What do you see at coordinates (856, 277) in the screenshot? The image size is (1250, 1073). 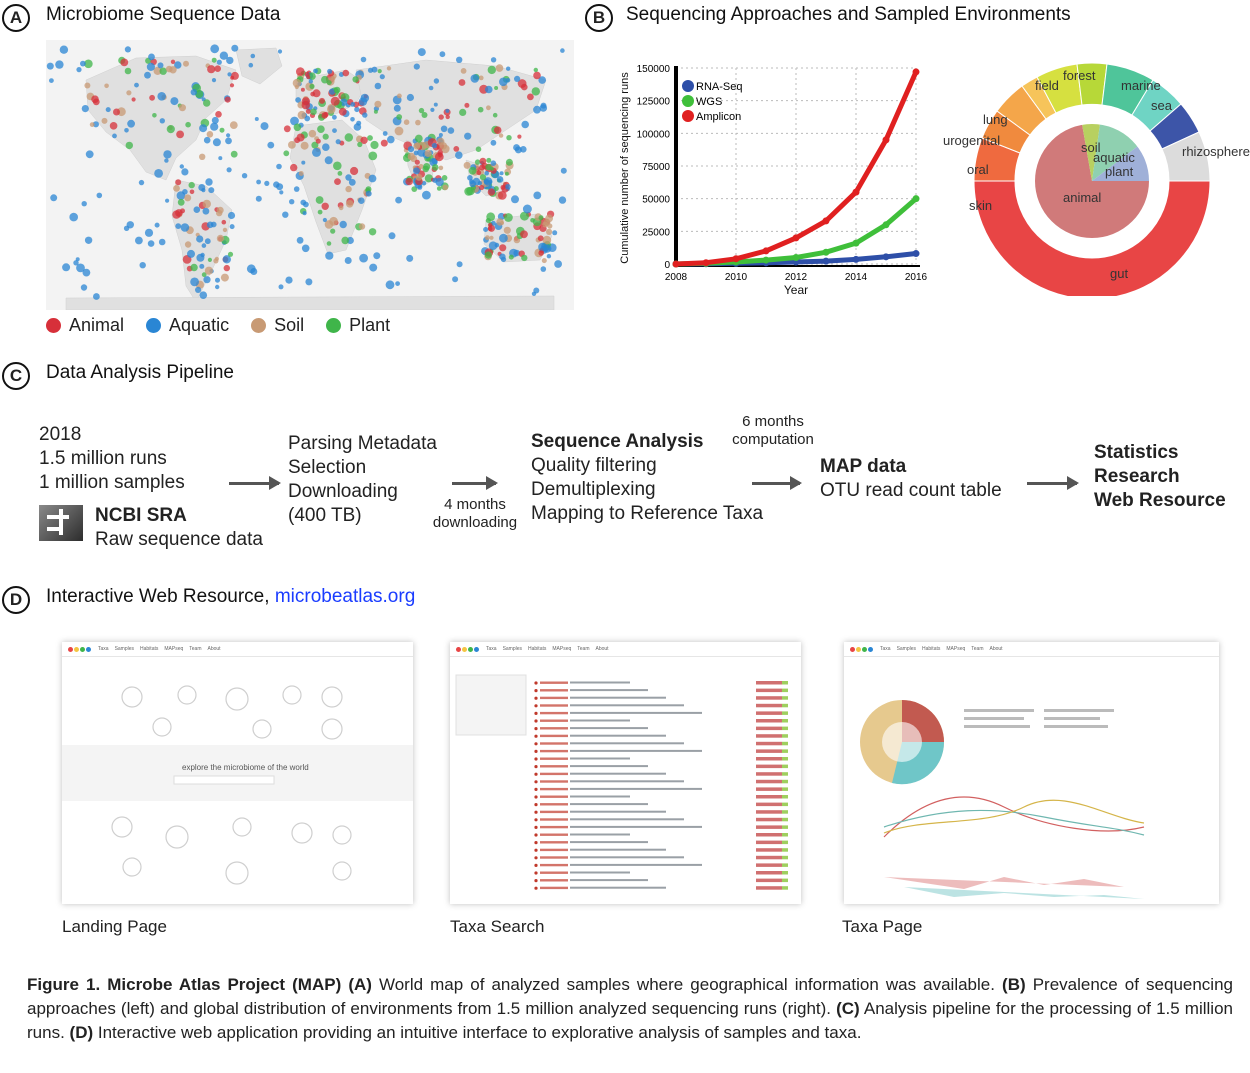 I see `x-tick-label: 2014` at bounding box center [856, 277].